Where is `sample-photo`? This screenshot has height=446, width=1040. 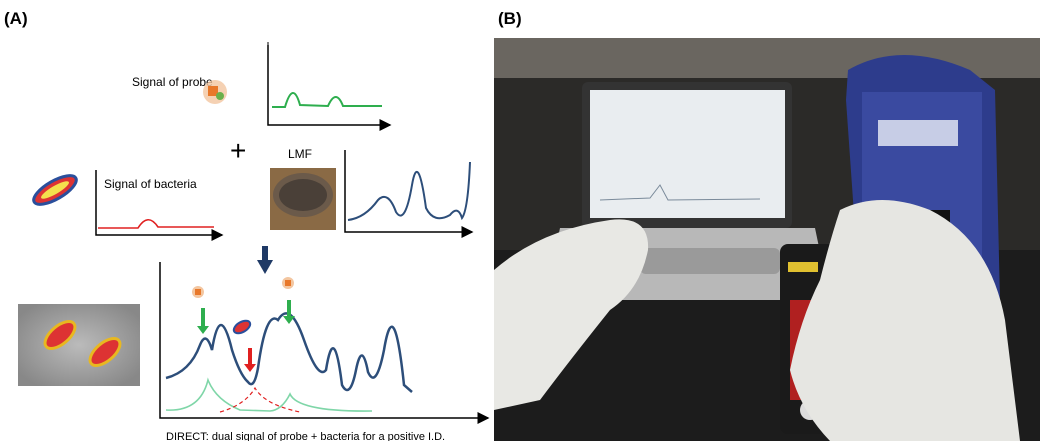
sample-photo is located at coordinates (79, 345).